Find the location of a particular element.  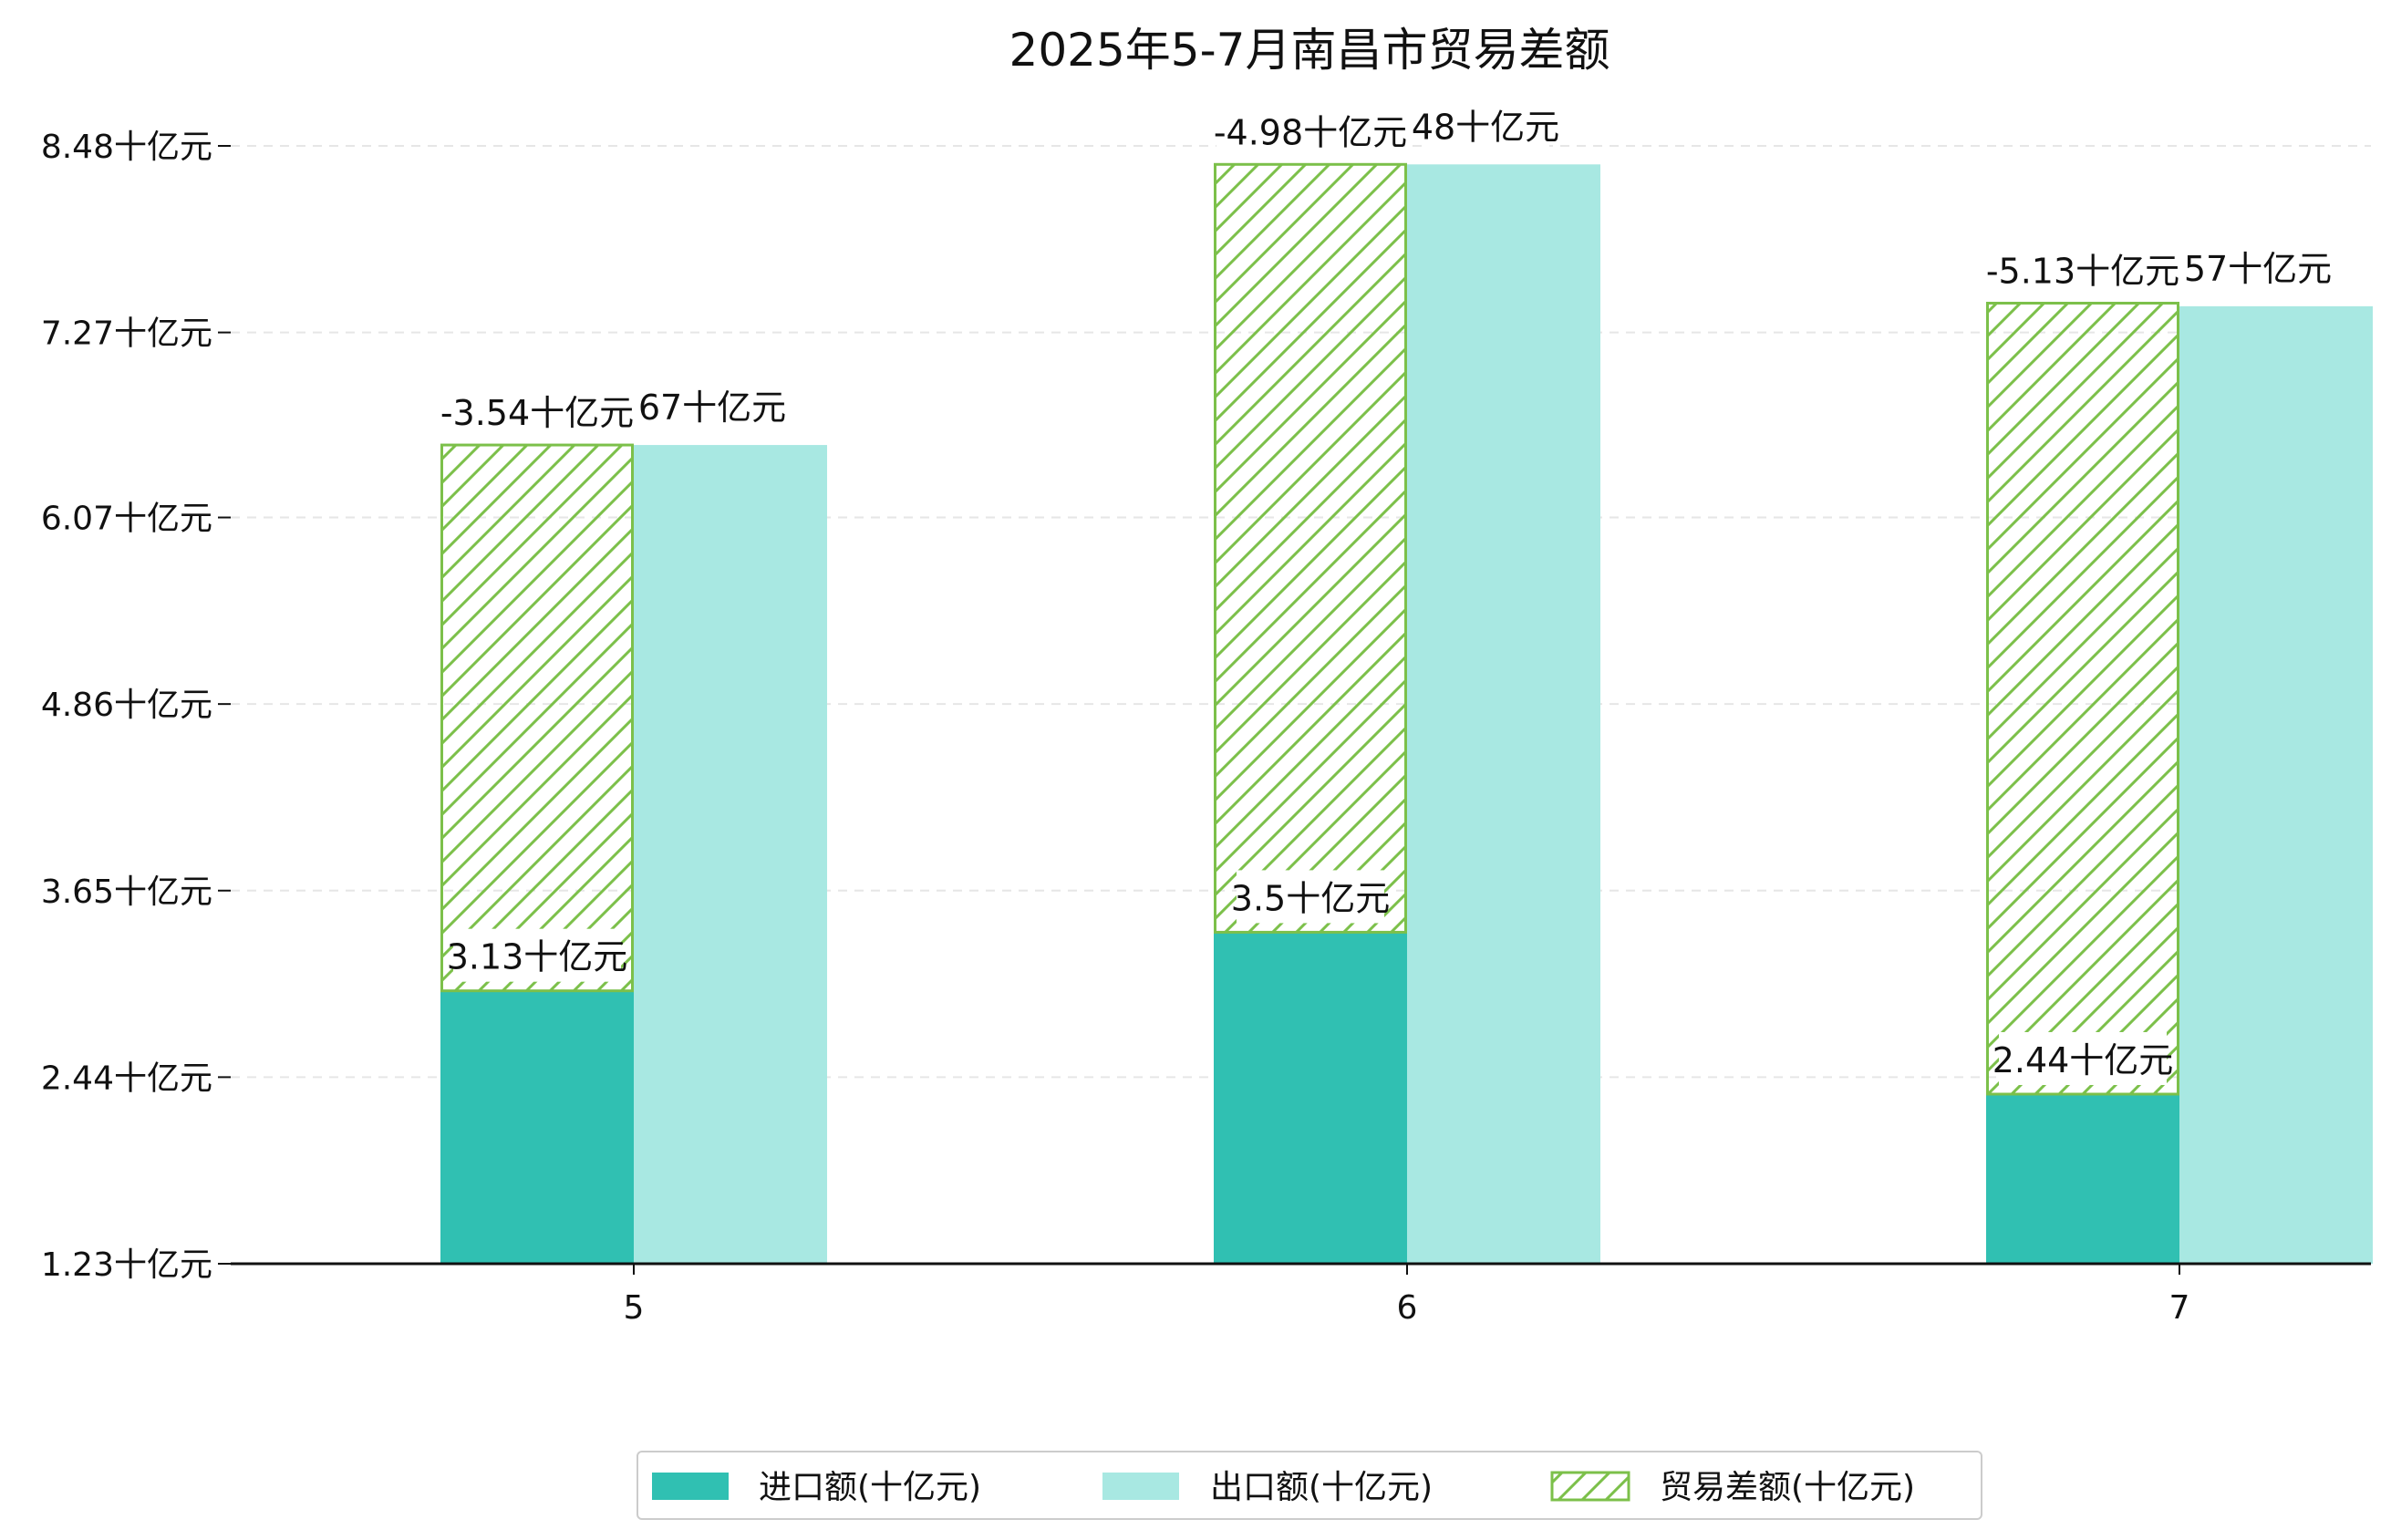

chart-title: 2025年5-7月南昌市贸易差额 is located at coordinates (1310, 50).